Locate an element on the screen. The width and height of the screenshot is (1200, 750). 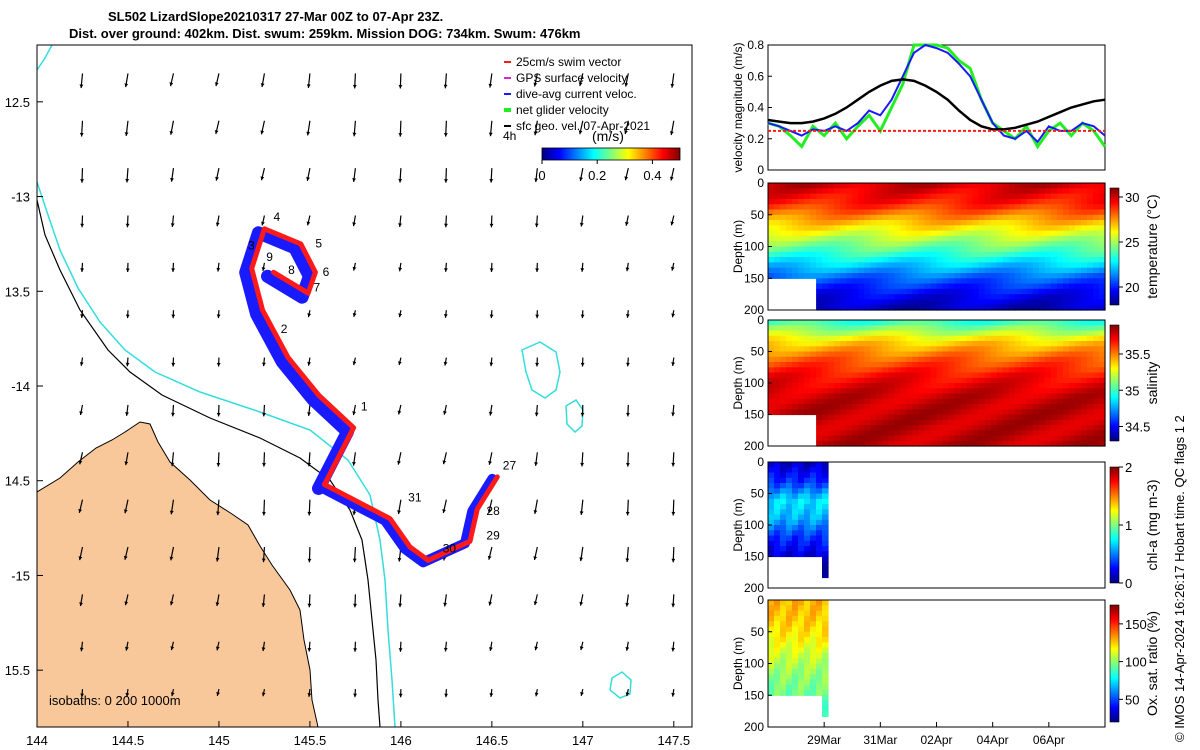
legend-label: dive-avg current veloc. is located at coordinates (576, 94).